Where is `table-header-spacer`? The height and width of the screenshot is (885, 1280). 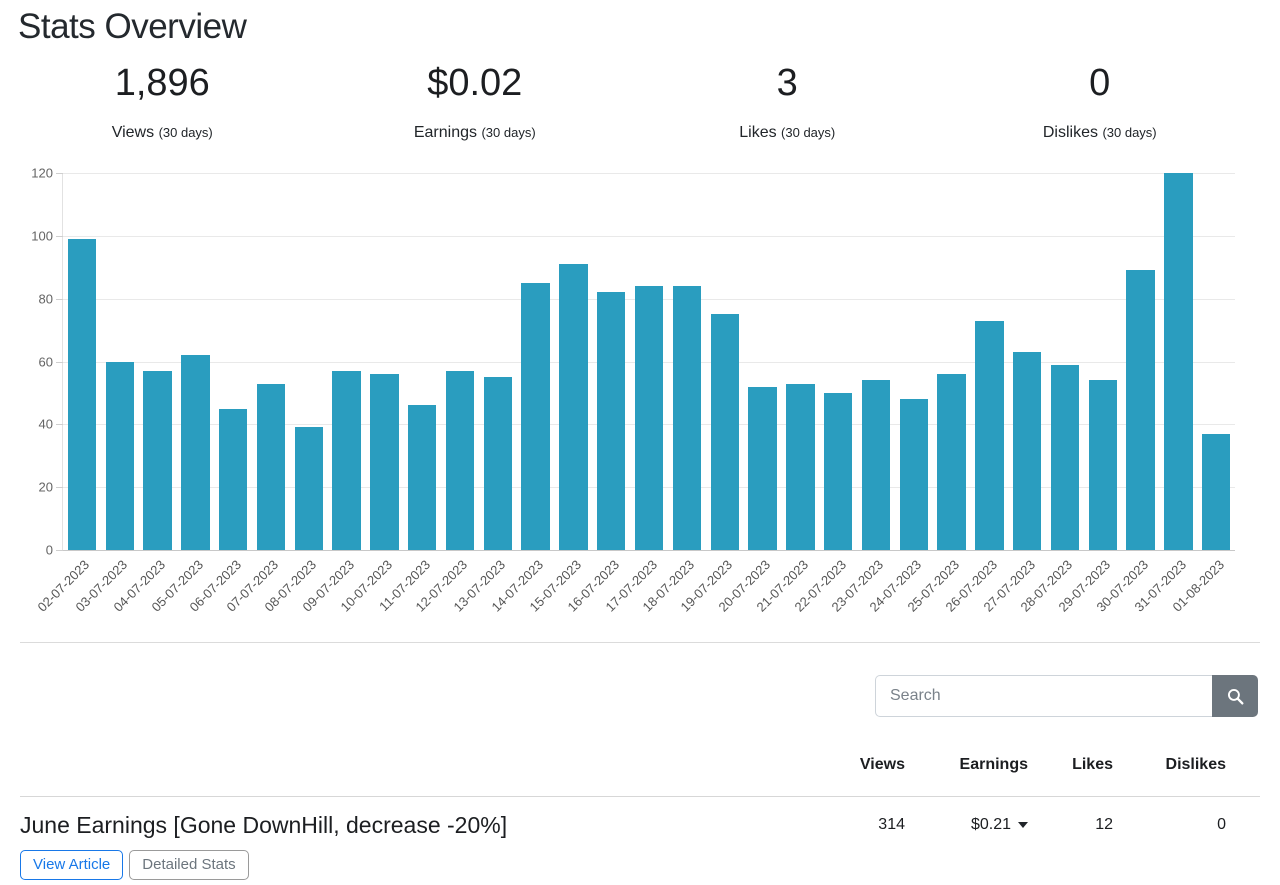
table-header-spacer is located at coordinates (412, 764).